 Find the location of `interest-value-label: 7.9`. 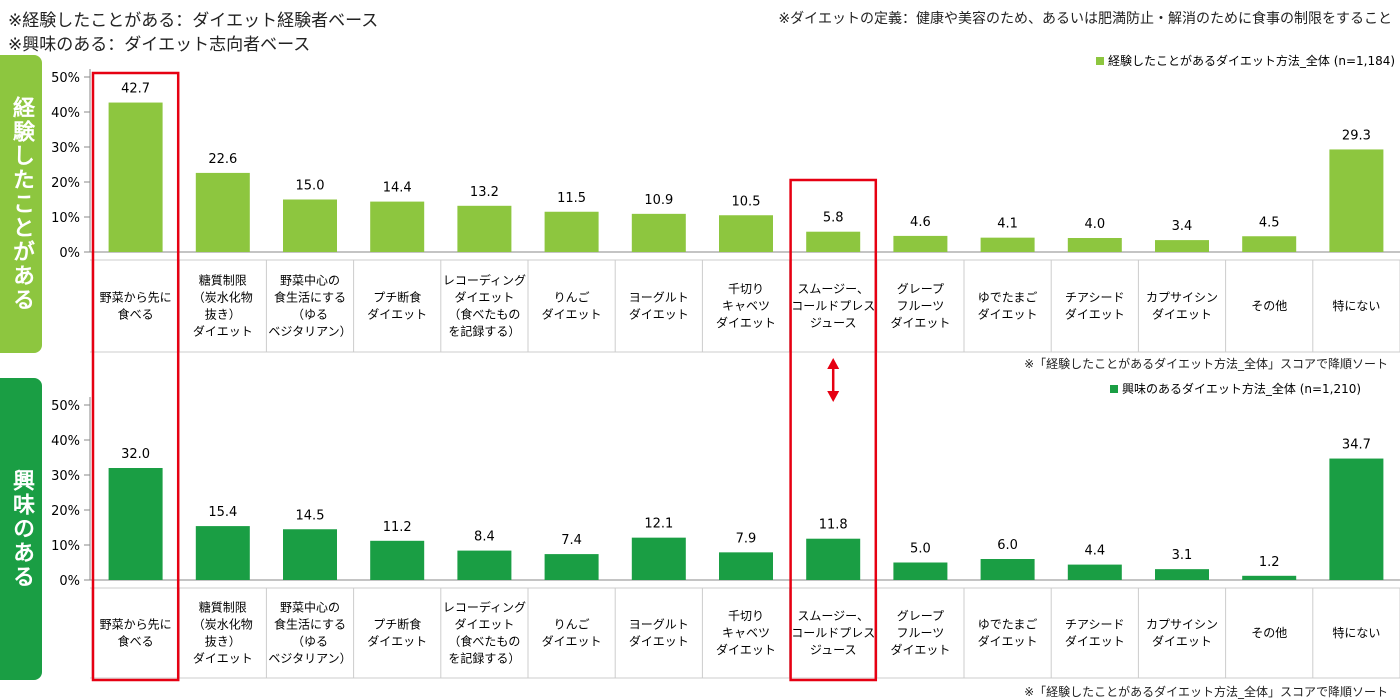

interest-value-label: 7.9 is located at coordinates (746, 538).